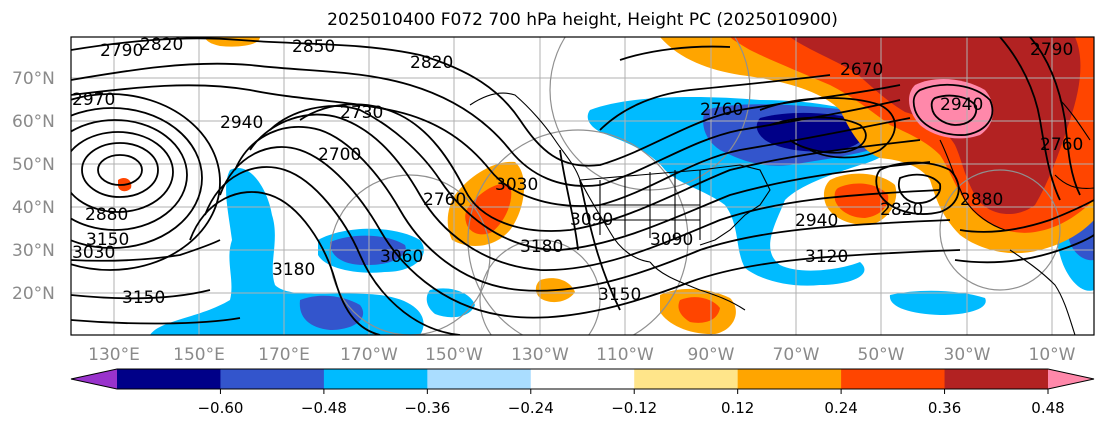  I want to click on lat-label: 20°N, so click(33, 294).